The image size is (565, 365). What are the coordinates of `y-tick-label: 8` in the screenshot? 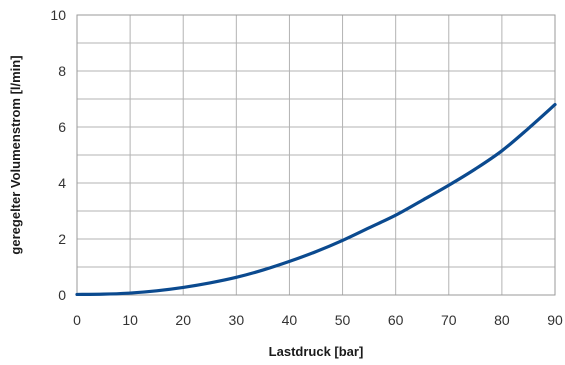 It's located at (62, 71).